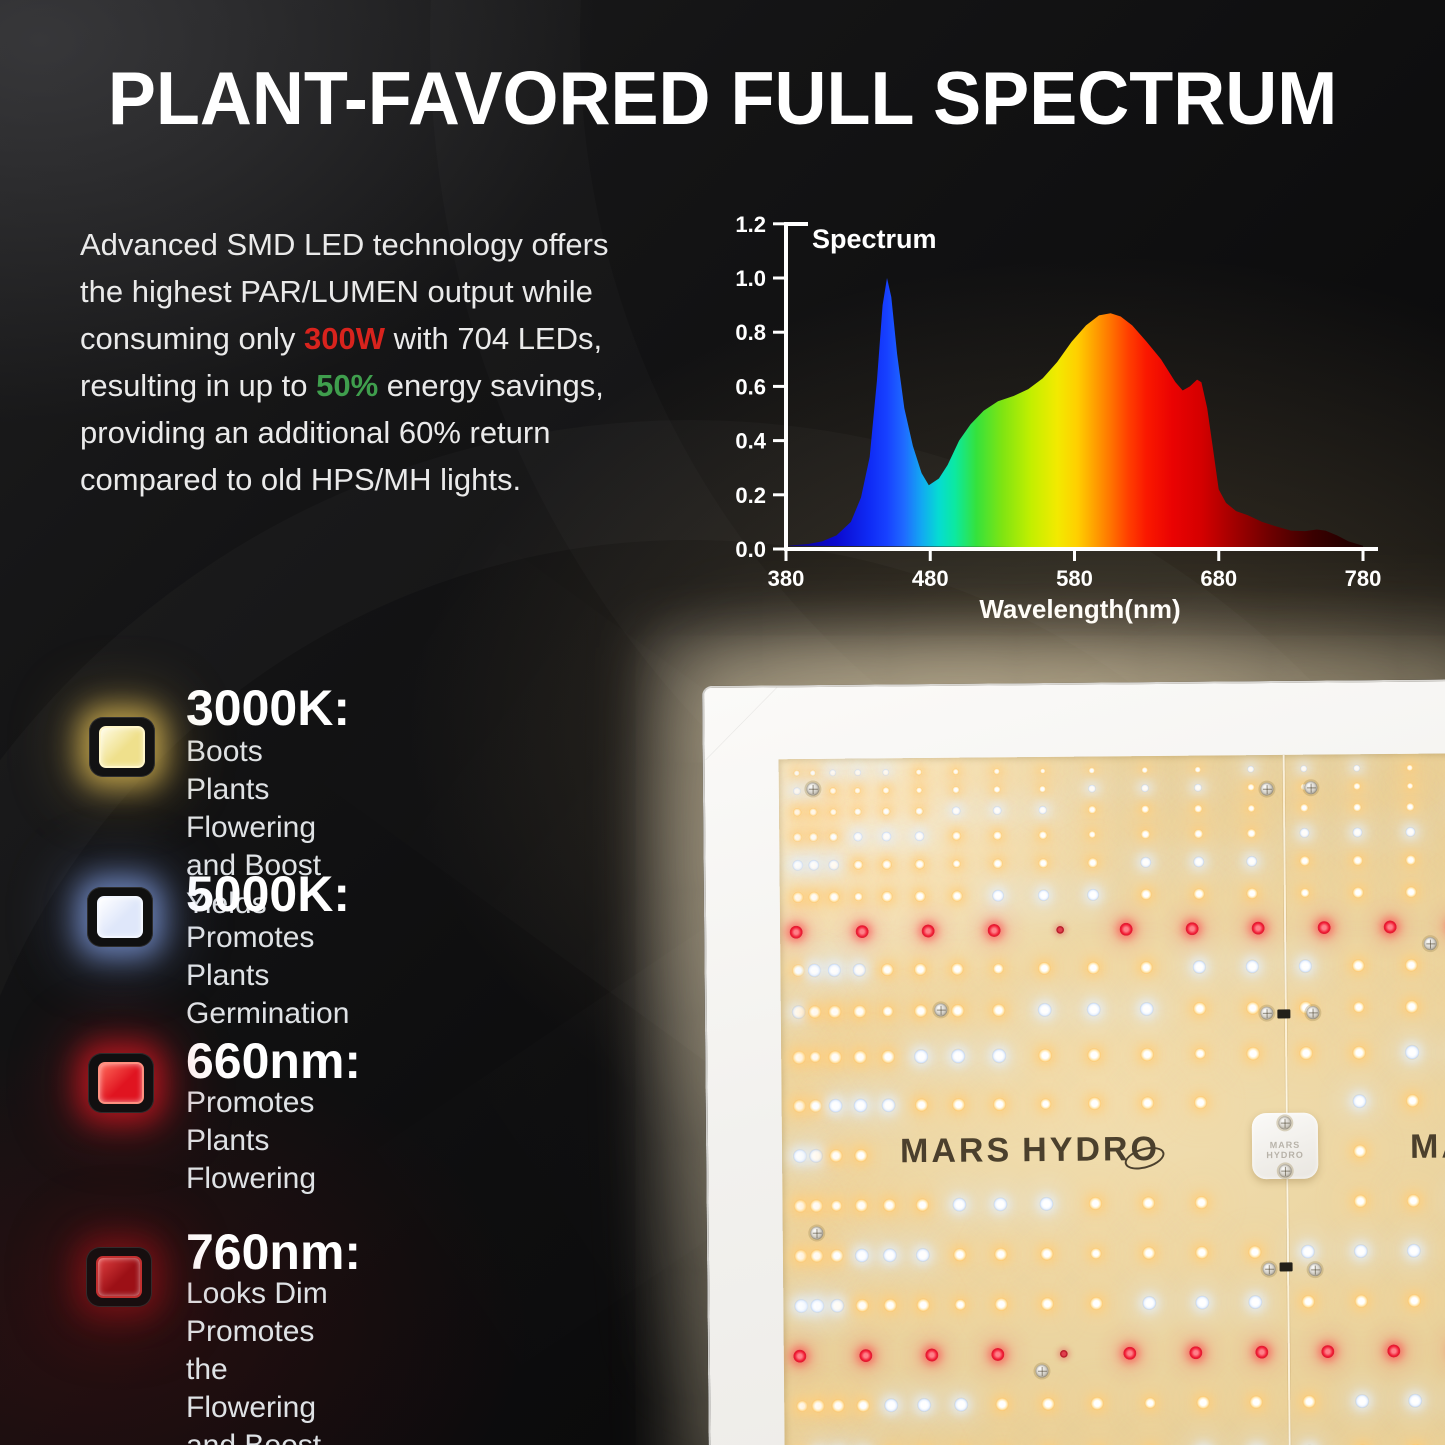 Image resolution: width=1445 pixels, height=1445 pixels. What do you see at coordinates (1063, 1353) in the screenshot?
I see `led-red-760nm` at bounding box center [1063, 1353].